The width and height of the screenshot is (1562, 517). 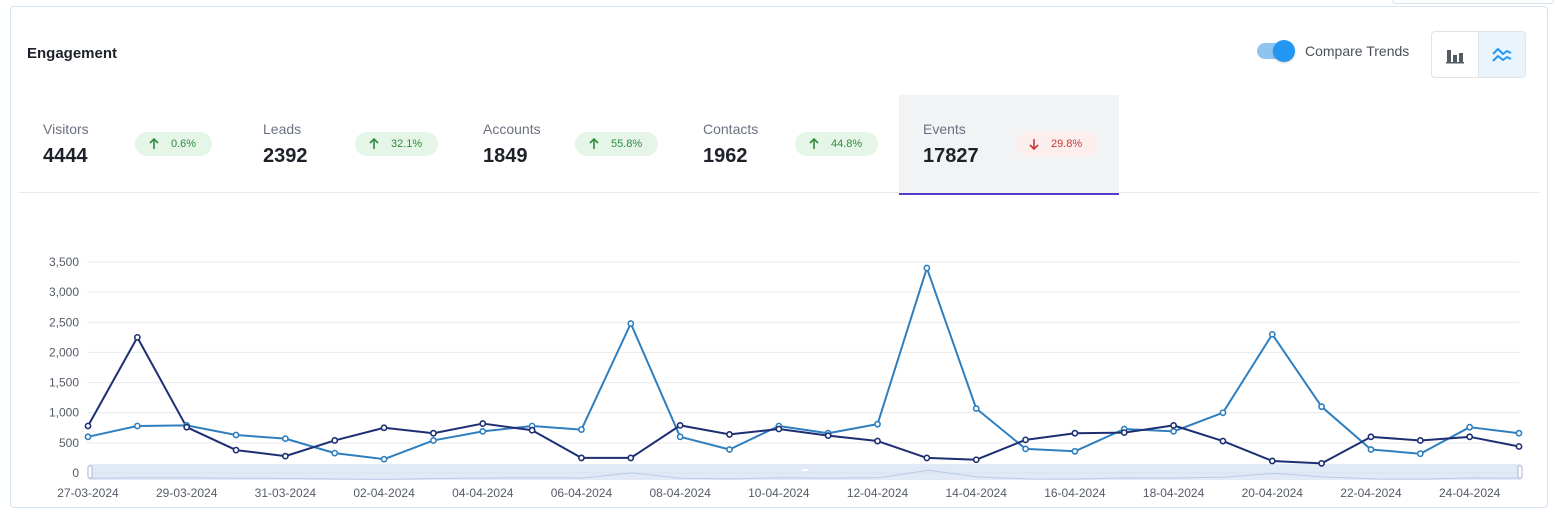 I want to click on metric-tab-accounts: Accounts 1849 55.8%, so click(x=569, y=144).